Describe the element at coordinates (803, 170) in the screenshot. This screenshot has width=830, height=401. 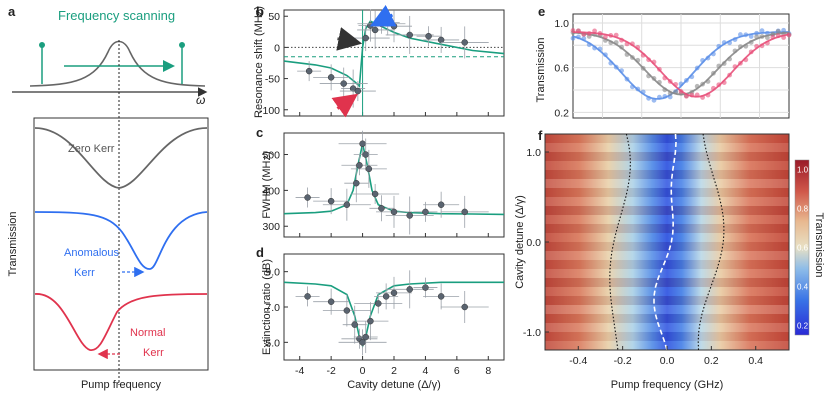
I see `colorbar-tick-0: 1.0` at that location.